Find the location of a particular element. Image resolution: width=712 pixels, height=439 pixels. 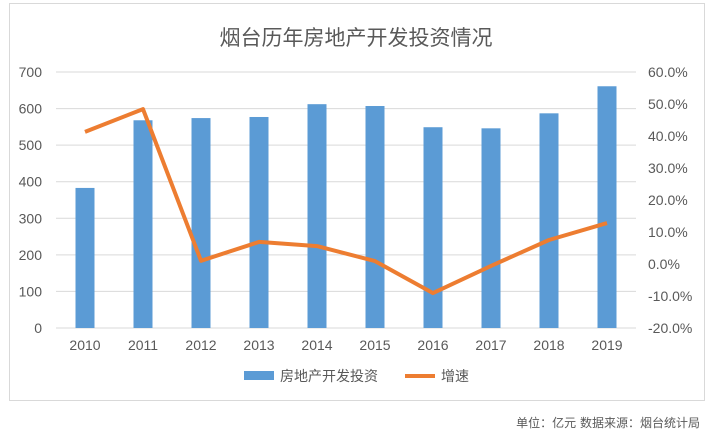

x-tick-label: 2015 is located at coordinates (374, 345).